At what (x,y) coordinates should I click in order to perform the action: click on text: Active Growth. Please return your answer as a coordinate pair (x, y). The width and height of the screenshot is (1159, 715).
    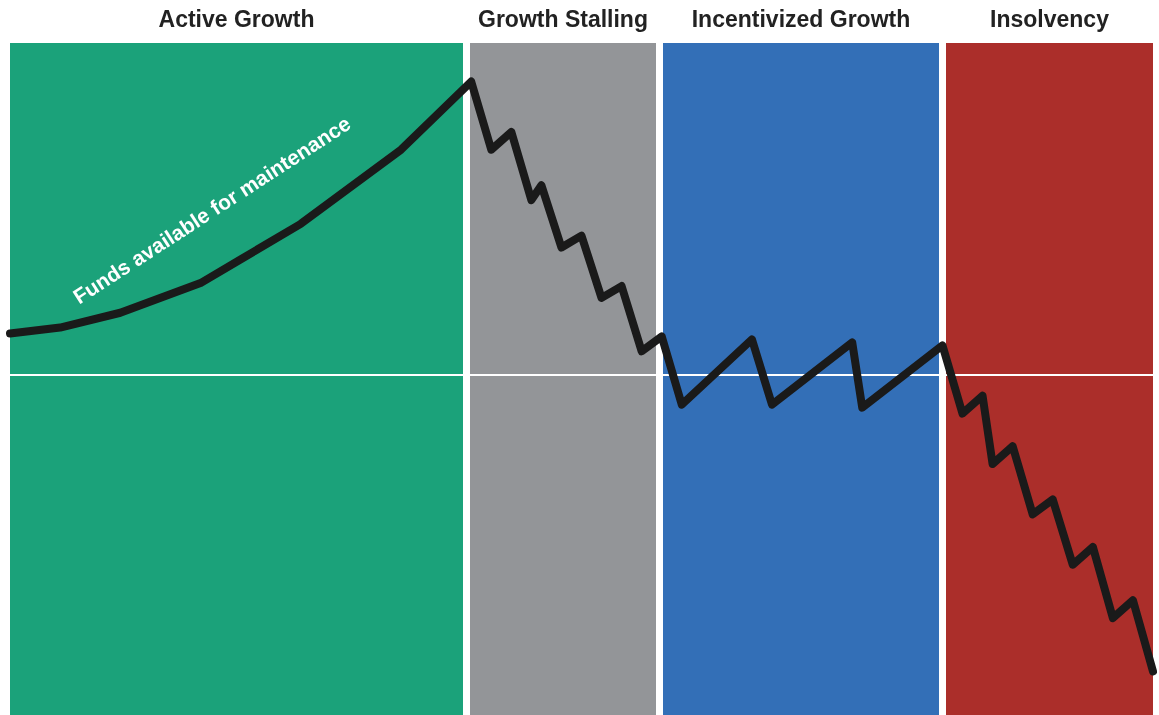
    Looking at the image, I should click on (236, 19).